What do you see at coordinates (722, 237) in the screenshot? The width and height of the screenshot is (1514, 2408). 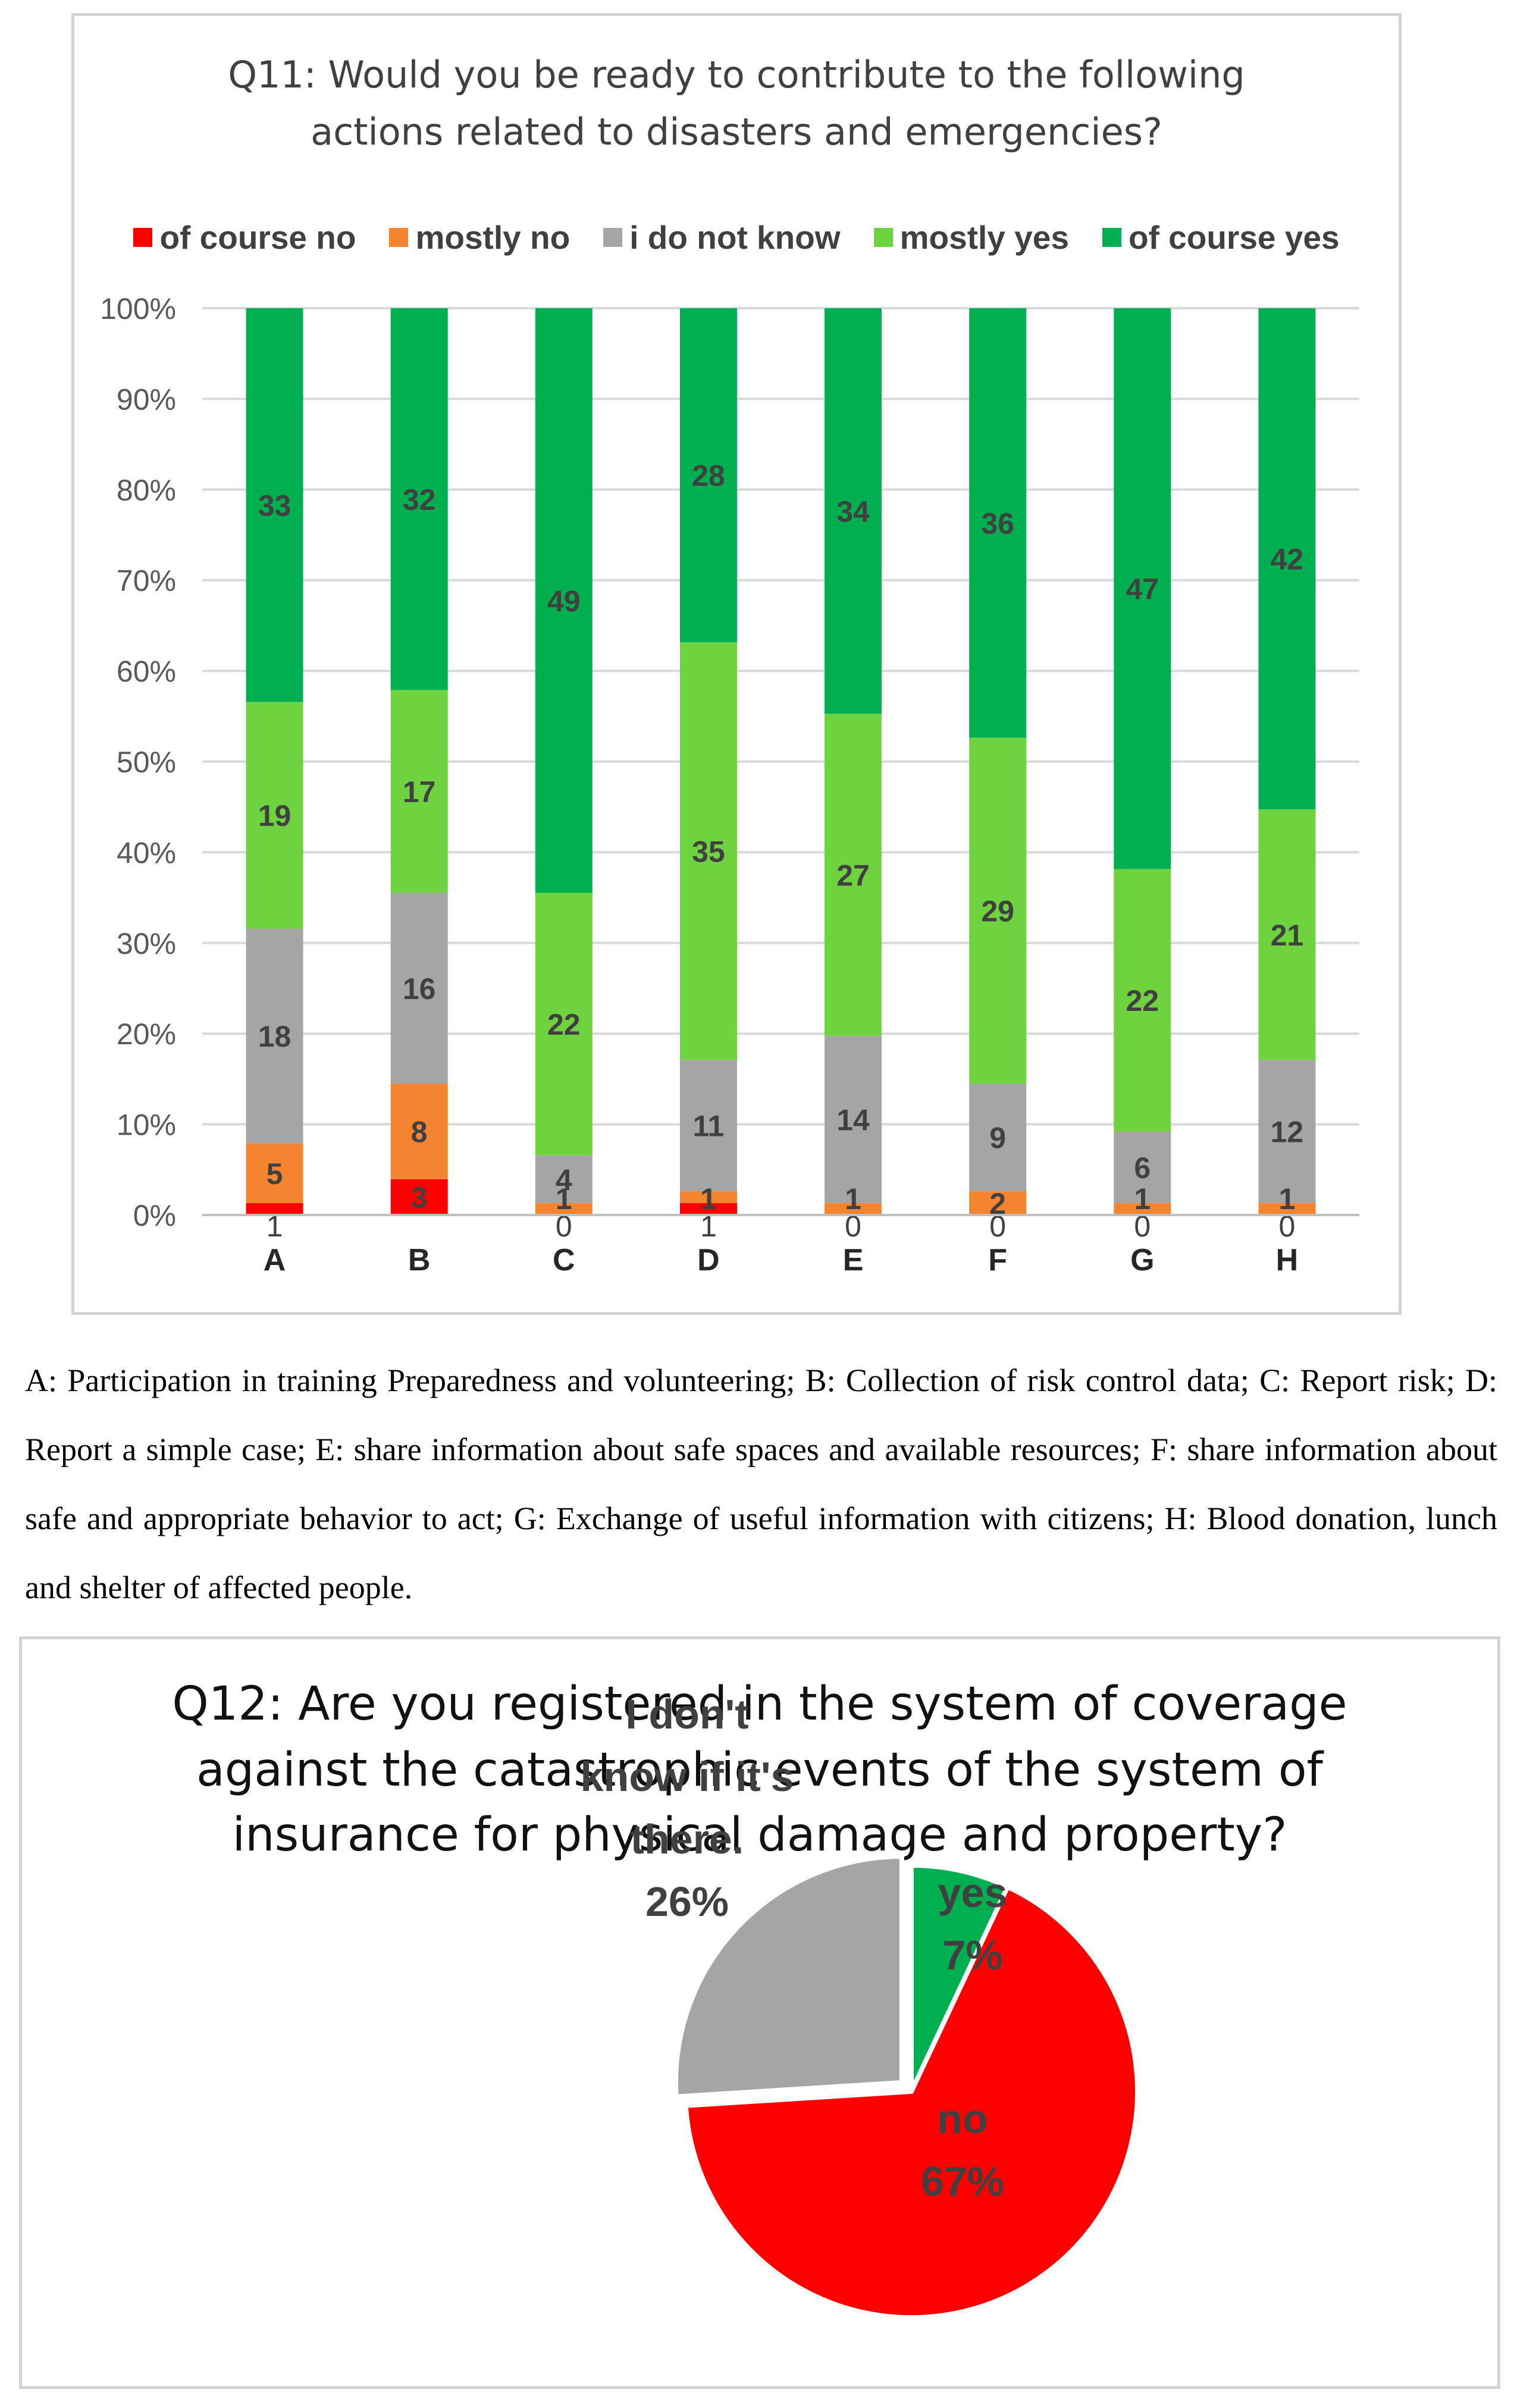 I see `legend-item-i-do-not-know: i do not know` at bounding box center [722, 237].